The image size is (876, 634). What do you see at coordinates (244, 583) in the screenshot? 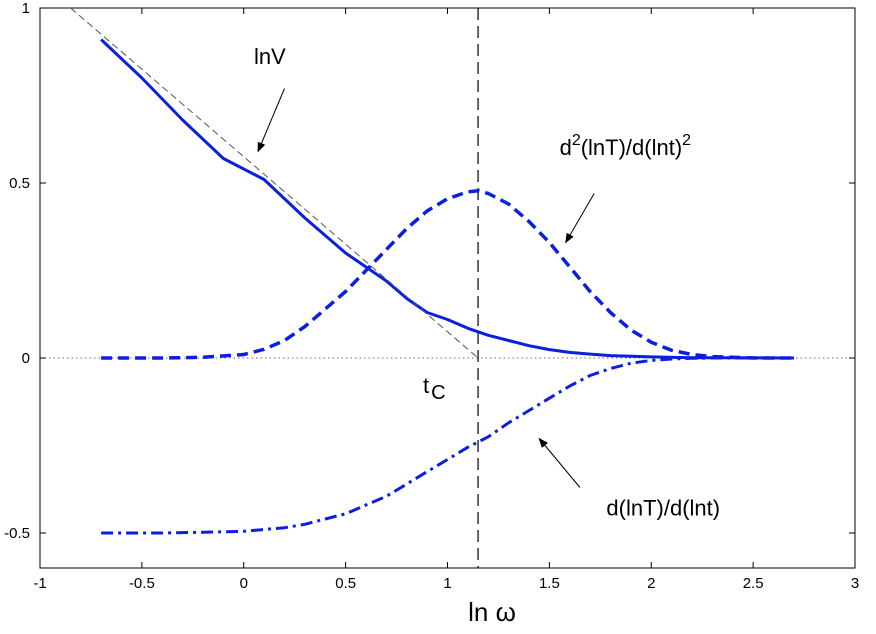
I see `x-tick-label: 0` at bounding box center [244, 583].